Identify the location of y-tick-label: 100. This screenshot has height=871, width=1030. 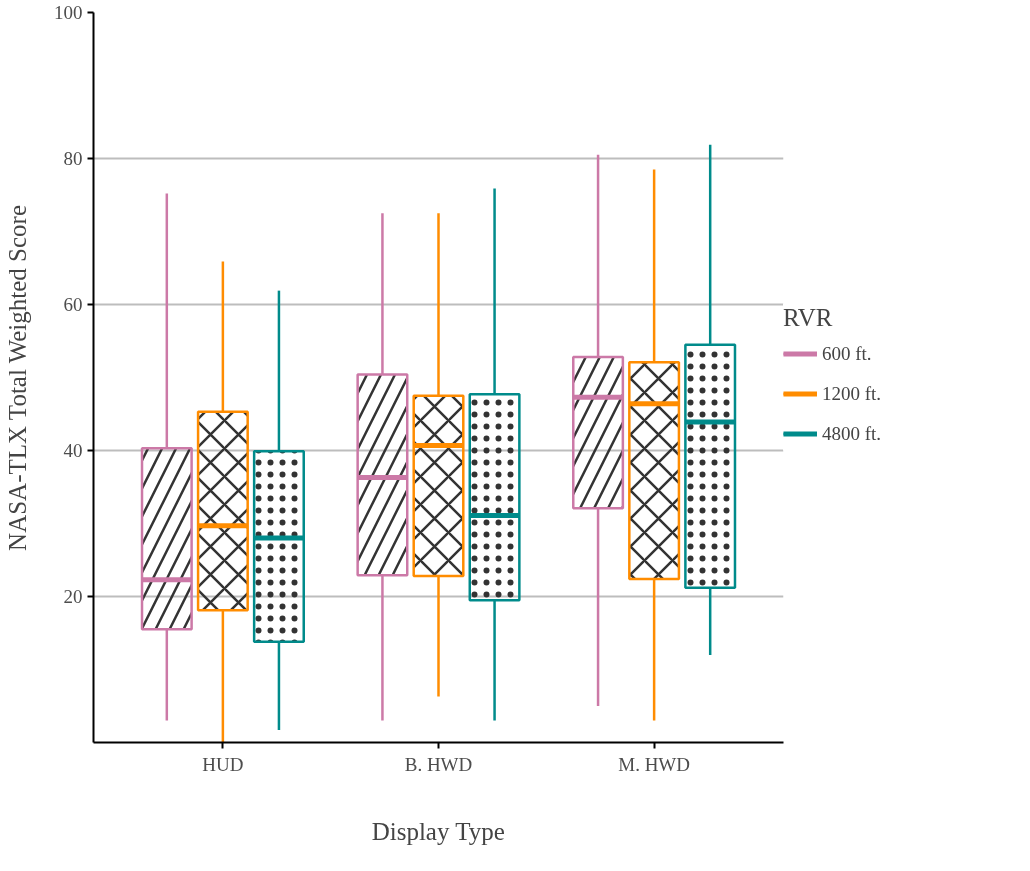
(68, 12).